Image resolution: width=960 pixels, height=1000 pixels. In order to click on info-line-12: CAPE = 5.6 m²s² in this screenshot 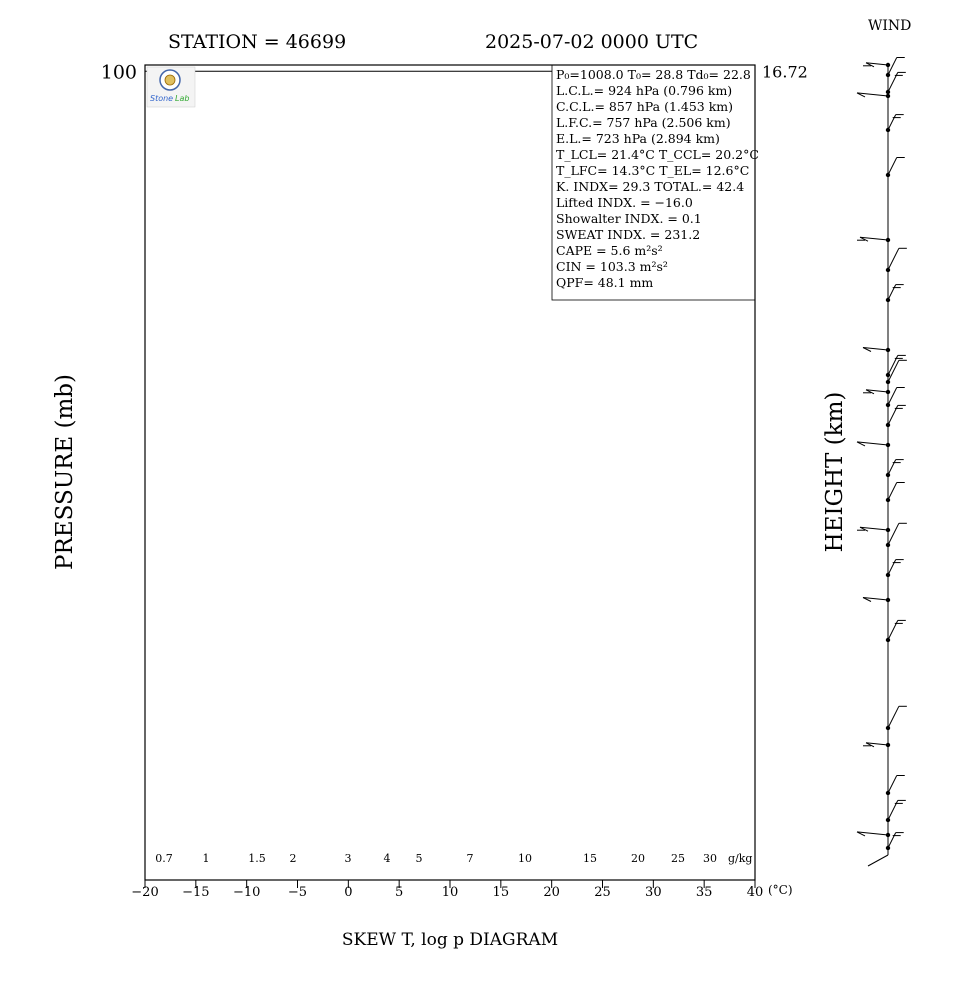, I will do `click(609, 250)`.